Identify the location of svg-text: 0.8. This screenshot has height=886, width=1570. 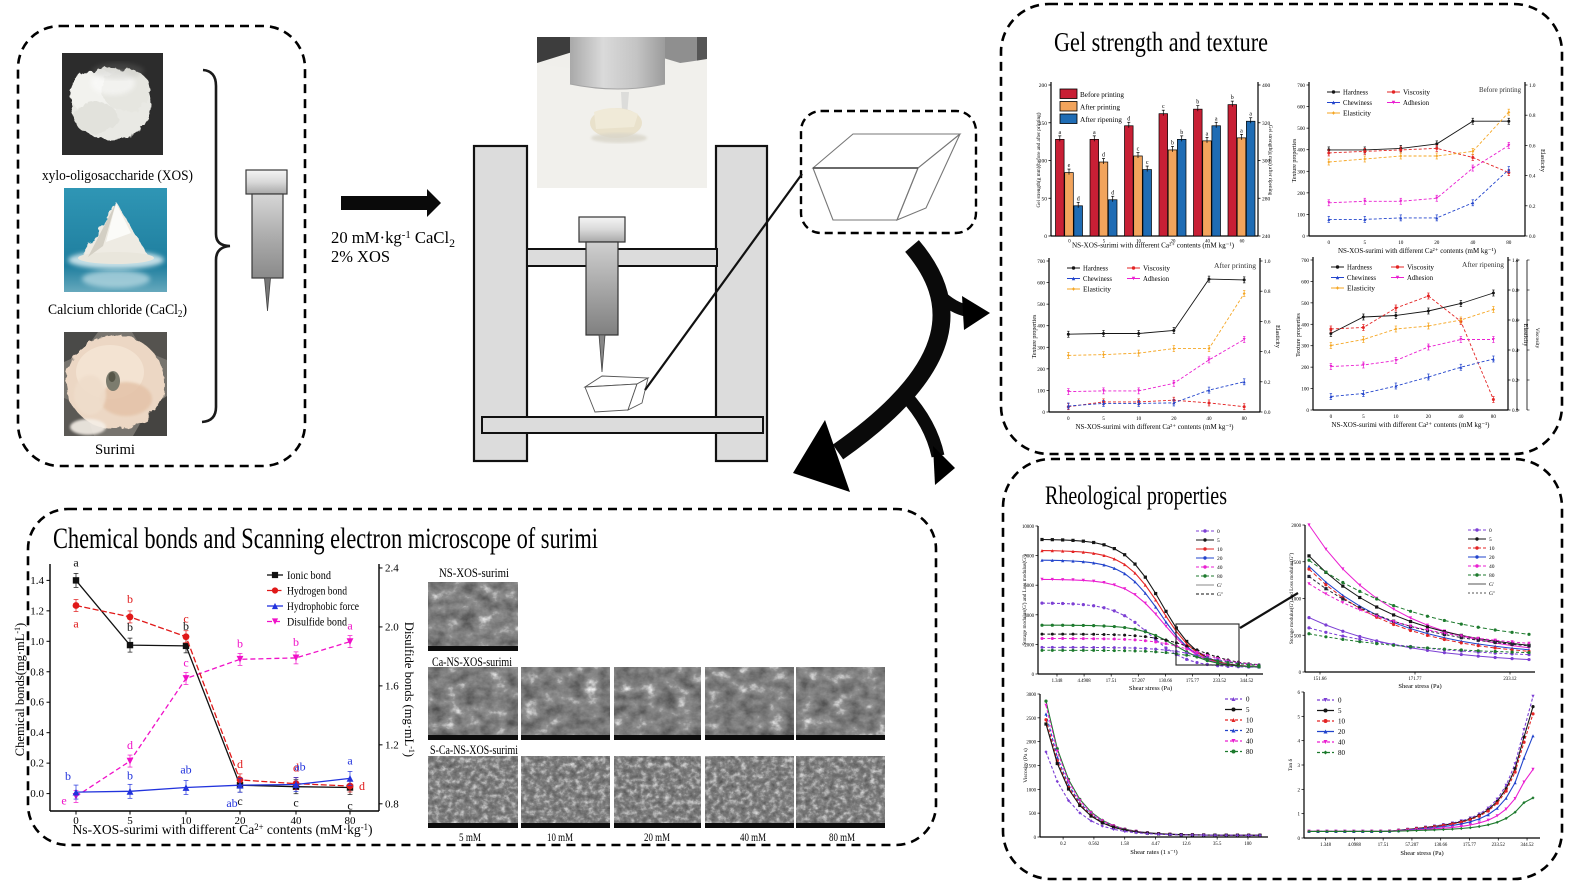
(37, 672).